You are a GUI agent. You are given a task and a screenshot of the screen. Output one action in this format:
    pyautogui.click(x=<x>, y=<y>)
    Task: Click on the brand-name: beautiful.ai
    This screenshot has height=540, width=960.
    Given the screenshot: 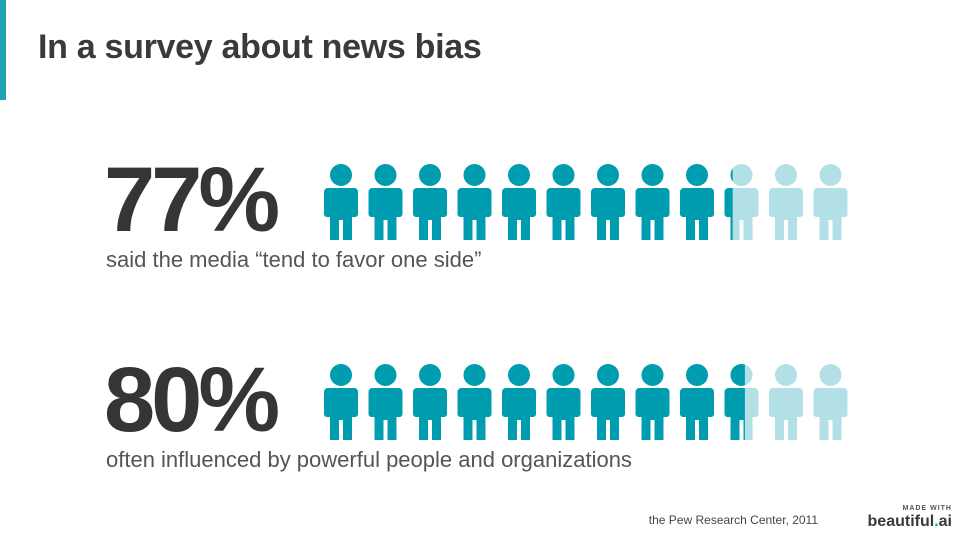 What is the action you would take?
    pyautogui.click(x=909, y=521)
    